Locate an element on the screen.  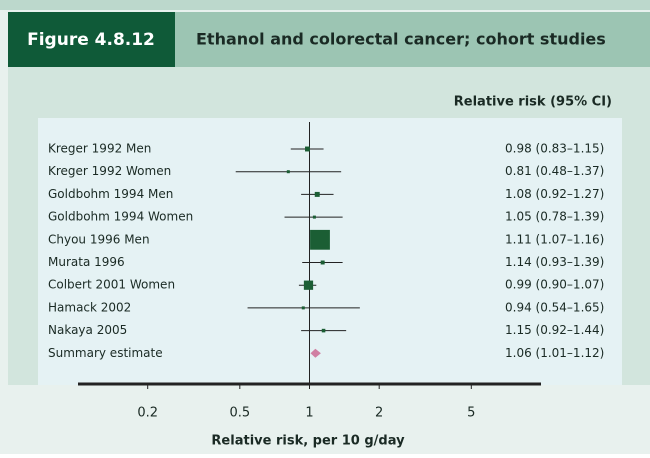
value-label: 1.08 (0.92–1.27) is located at coordinates (554, 194).